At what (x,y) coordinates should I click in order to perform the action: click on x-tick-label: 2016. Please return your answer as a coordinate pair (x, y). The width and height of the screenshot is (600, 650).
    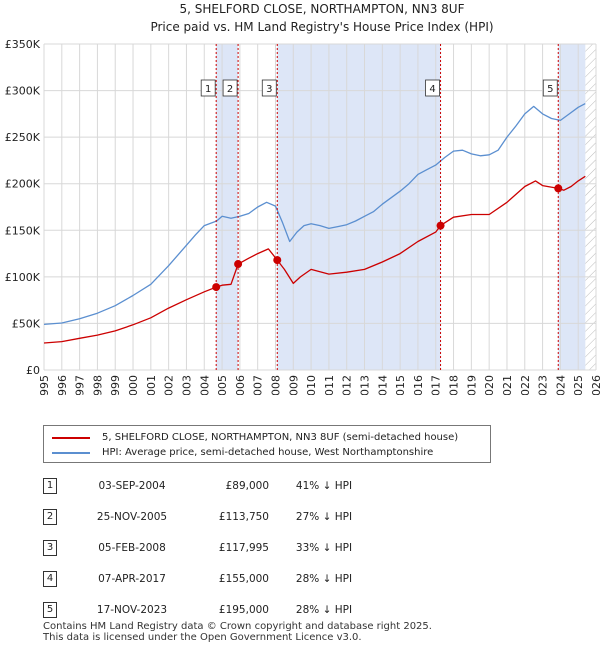
    Looking at the image, I should click on (418, 385).